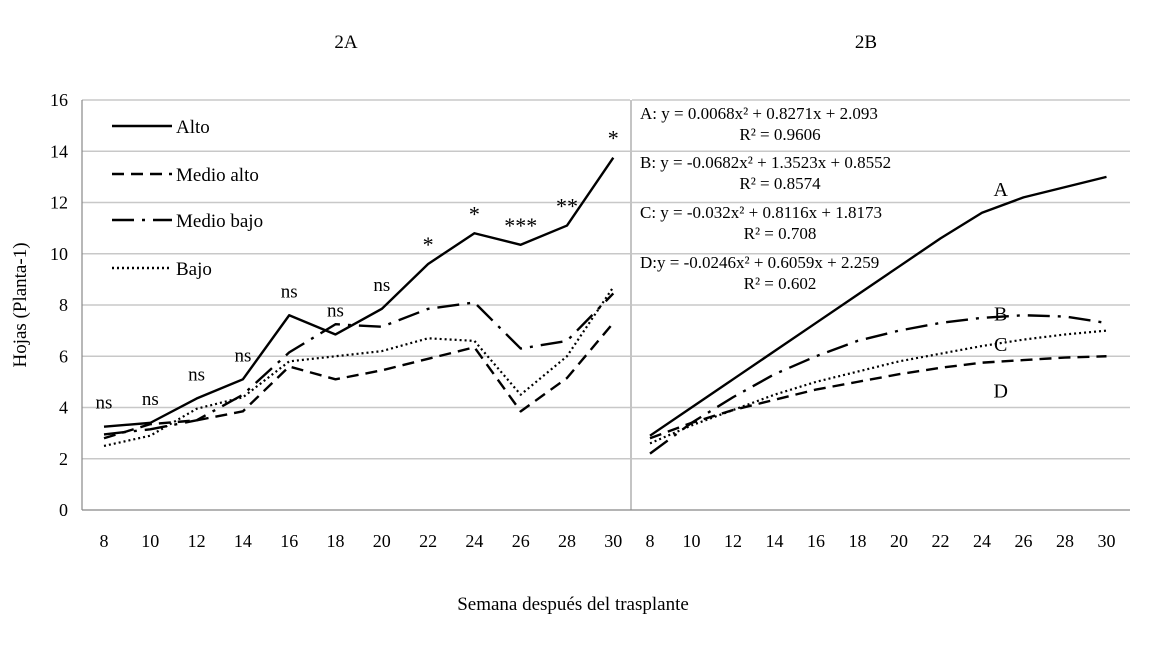  What do you see at coordinates (243, 541) in the screenshot?
I see `x-tick-label-2a: 14` at bounding box center [243, 541].